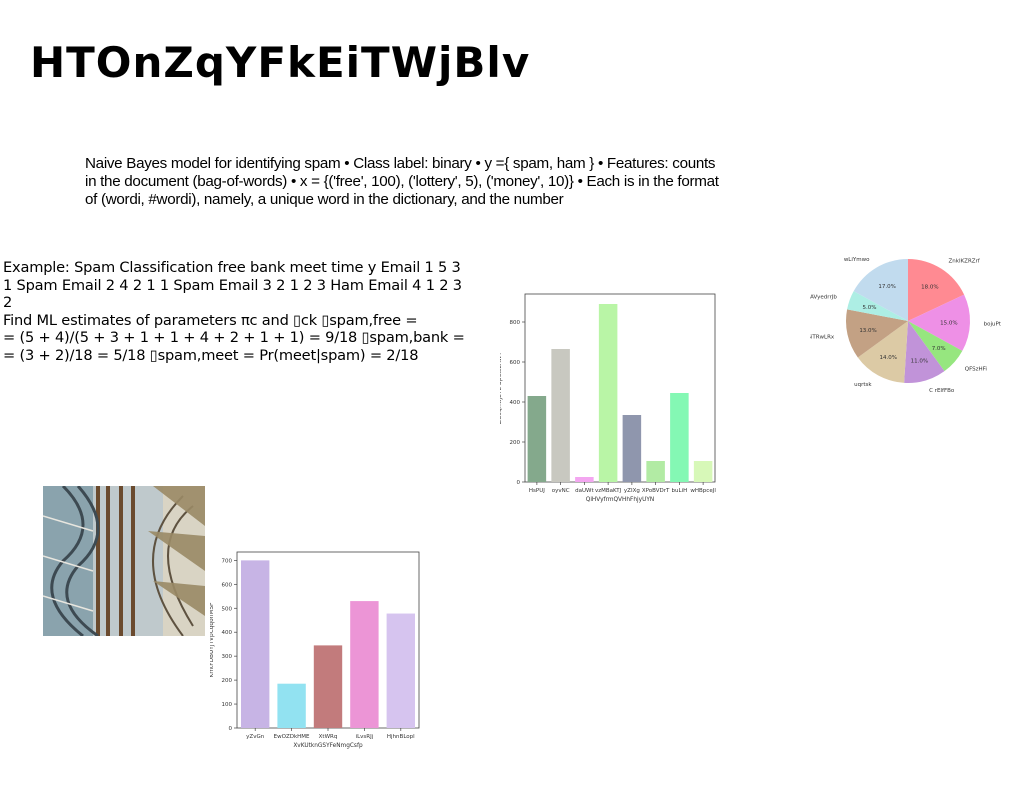 This screenshot has height=788, width=1024. What do you see at coordinates (328, 746) in the screenshot?
I see `x-axis-label: XvKUtknGSYFeNmgCsfp` at bounding box center [328, 746].